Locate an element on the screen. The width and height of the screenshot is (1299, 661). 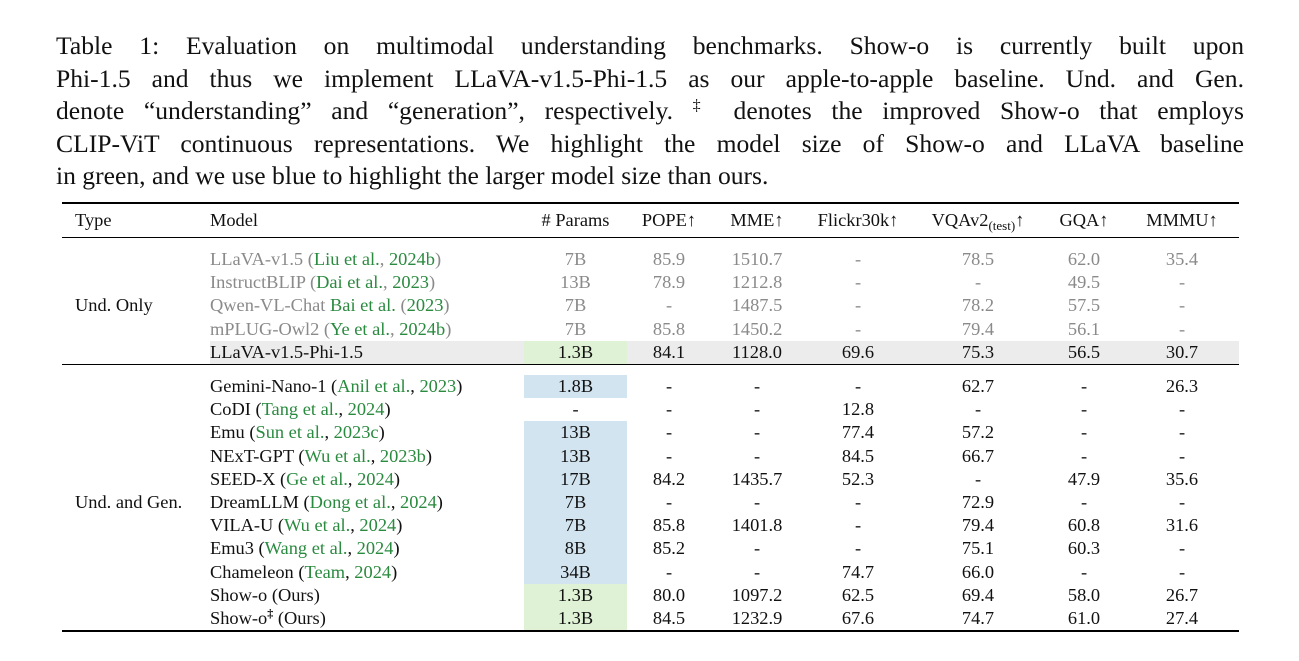
flickr-cell: 12.8 is located at coordinates (858, 409).